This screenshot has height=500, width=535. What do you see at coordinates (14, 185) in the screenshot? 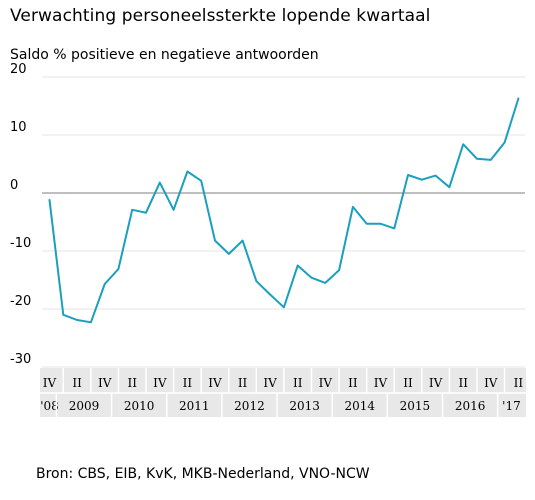
I see `y-tick-label: 0` at bounding box center [14, 185].